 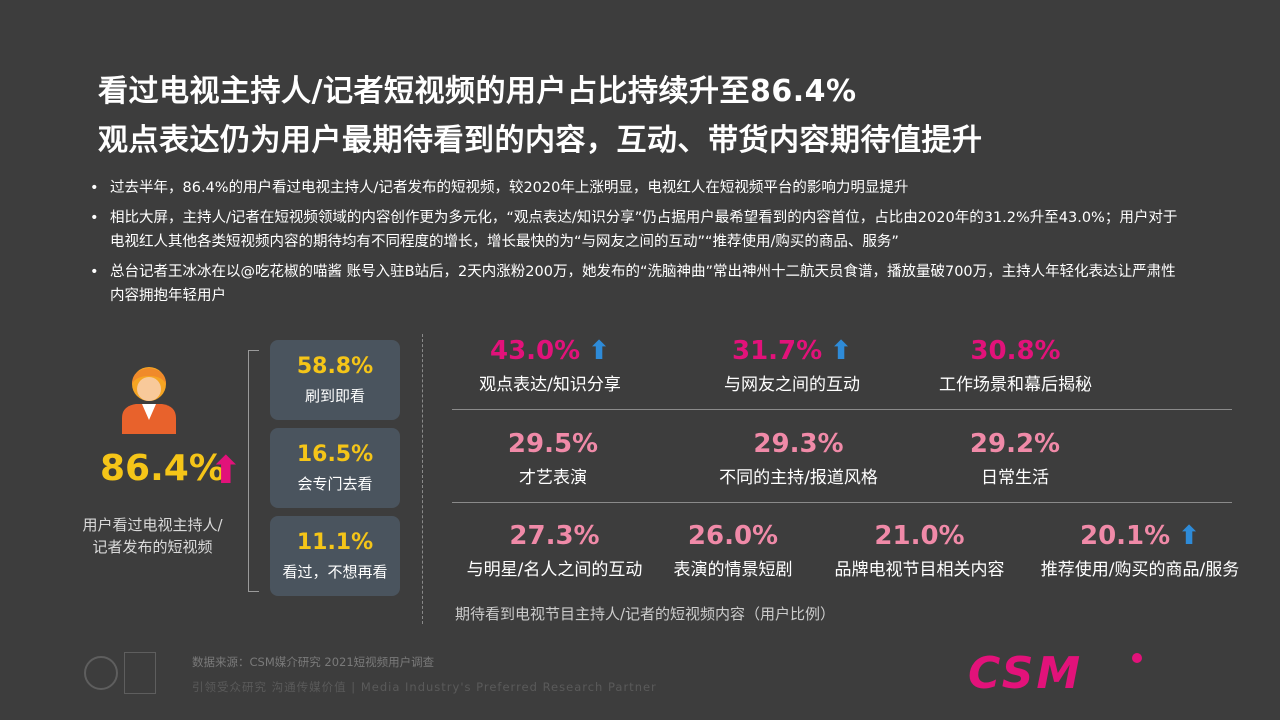 What do you see at coordinates (1026, 673) in the screenshot?
I see `csm-logo: CSM` at bounding box center [1026, 673].